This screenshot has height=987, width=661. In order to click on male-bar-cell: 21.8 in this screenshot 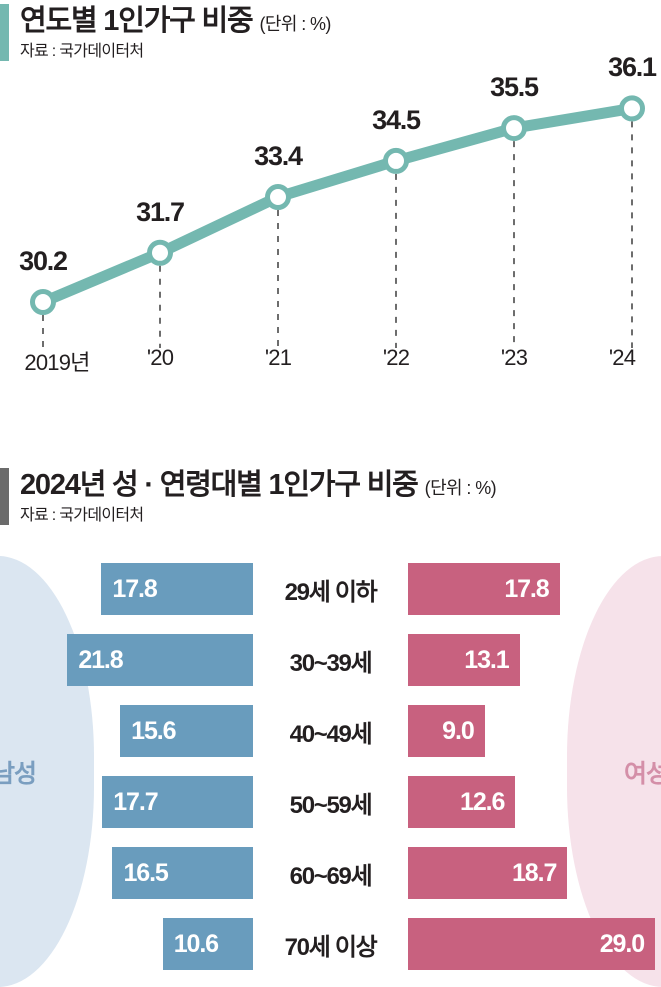, I will do `click(126, 660)`.